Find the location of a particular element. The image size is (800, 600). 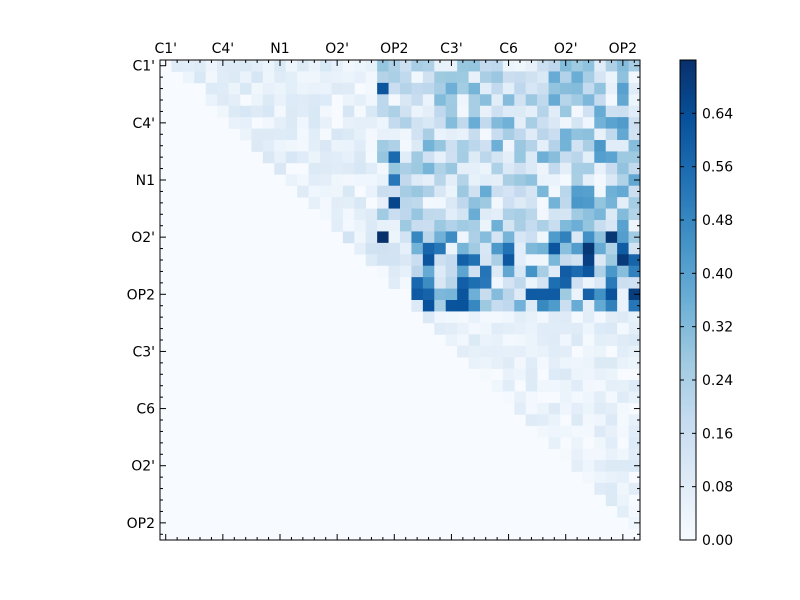

x-tick-label: N1 is located at coordinates (279, 49).